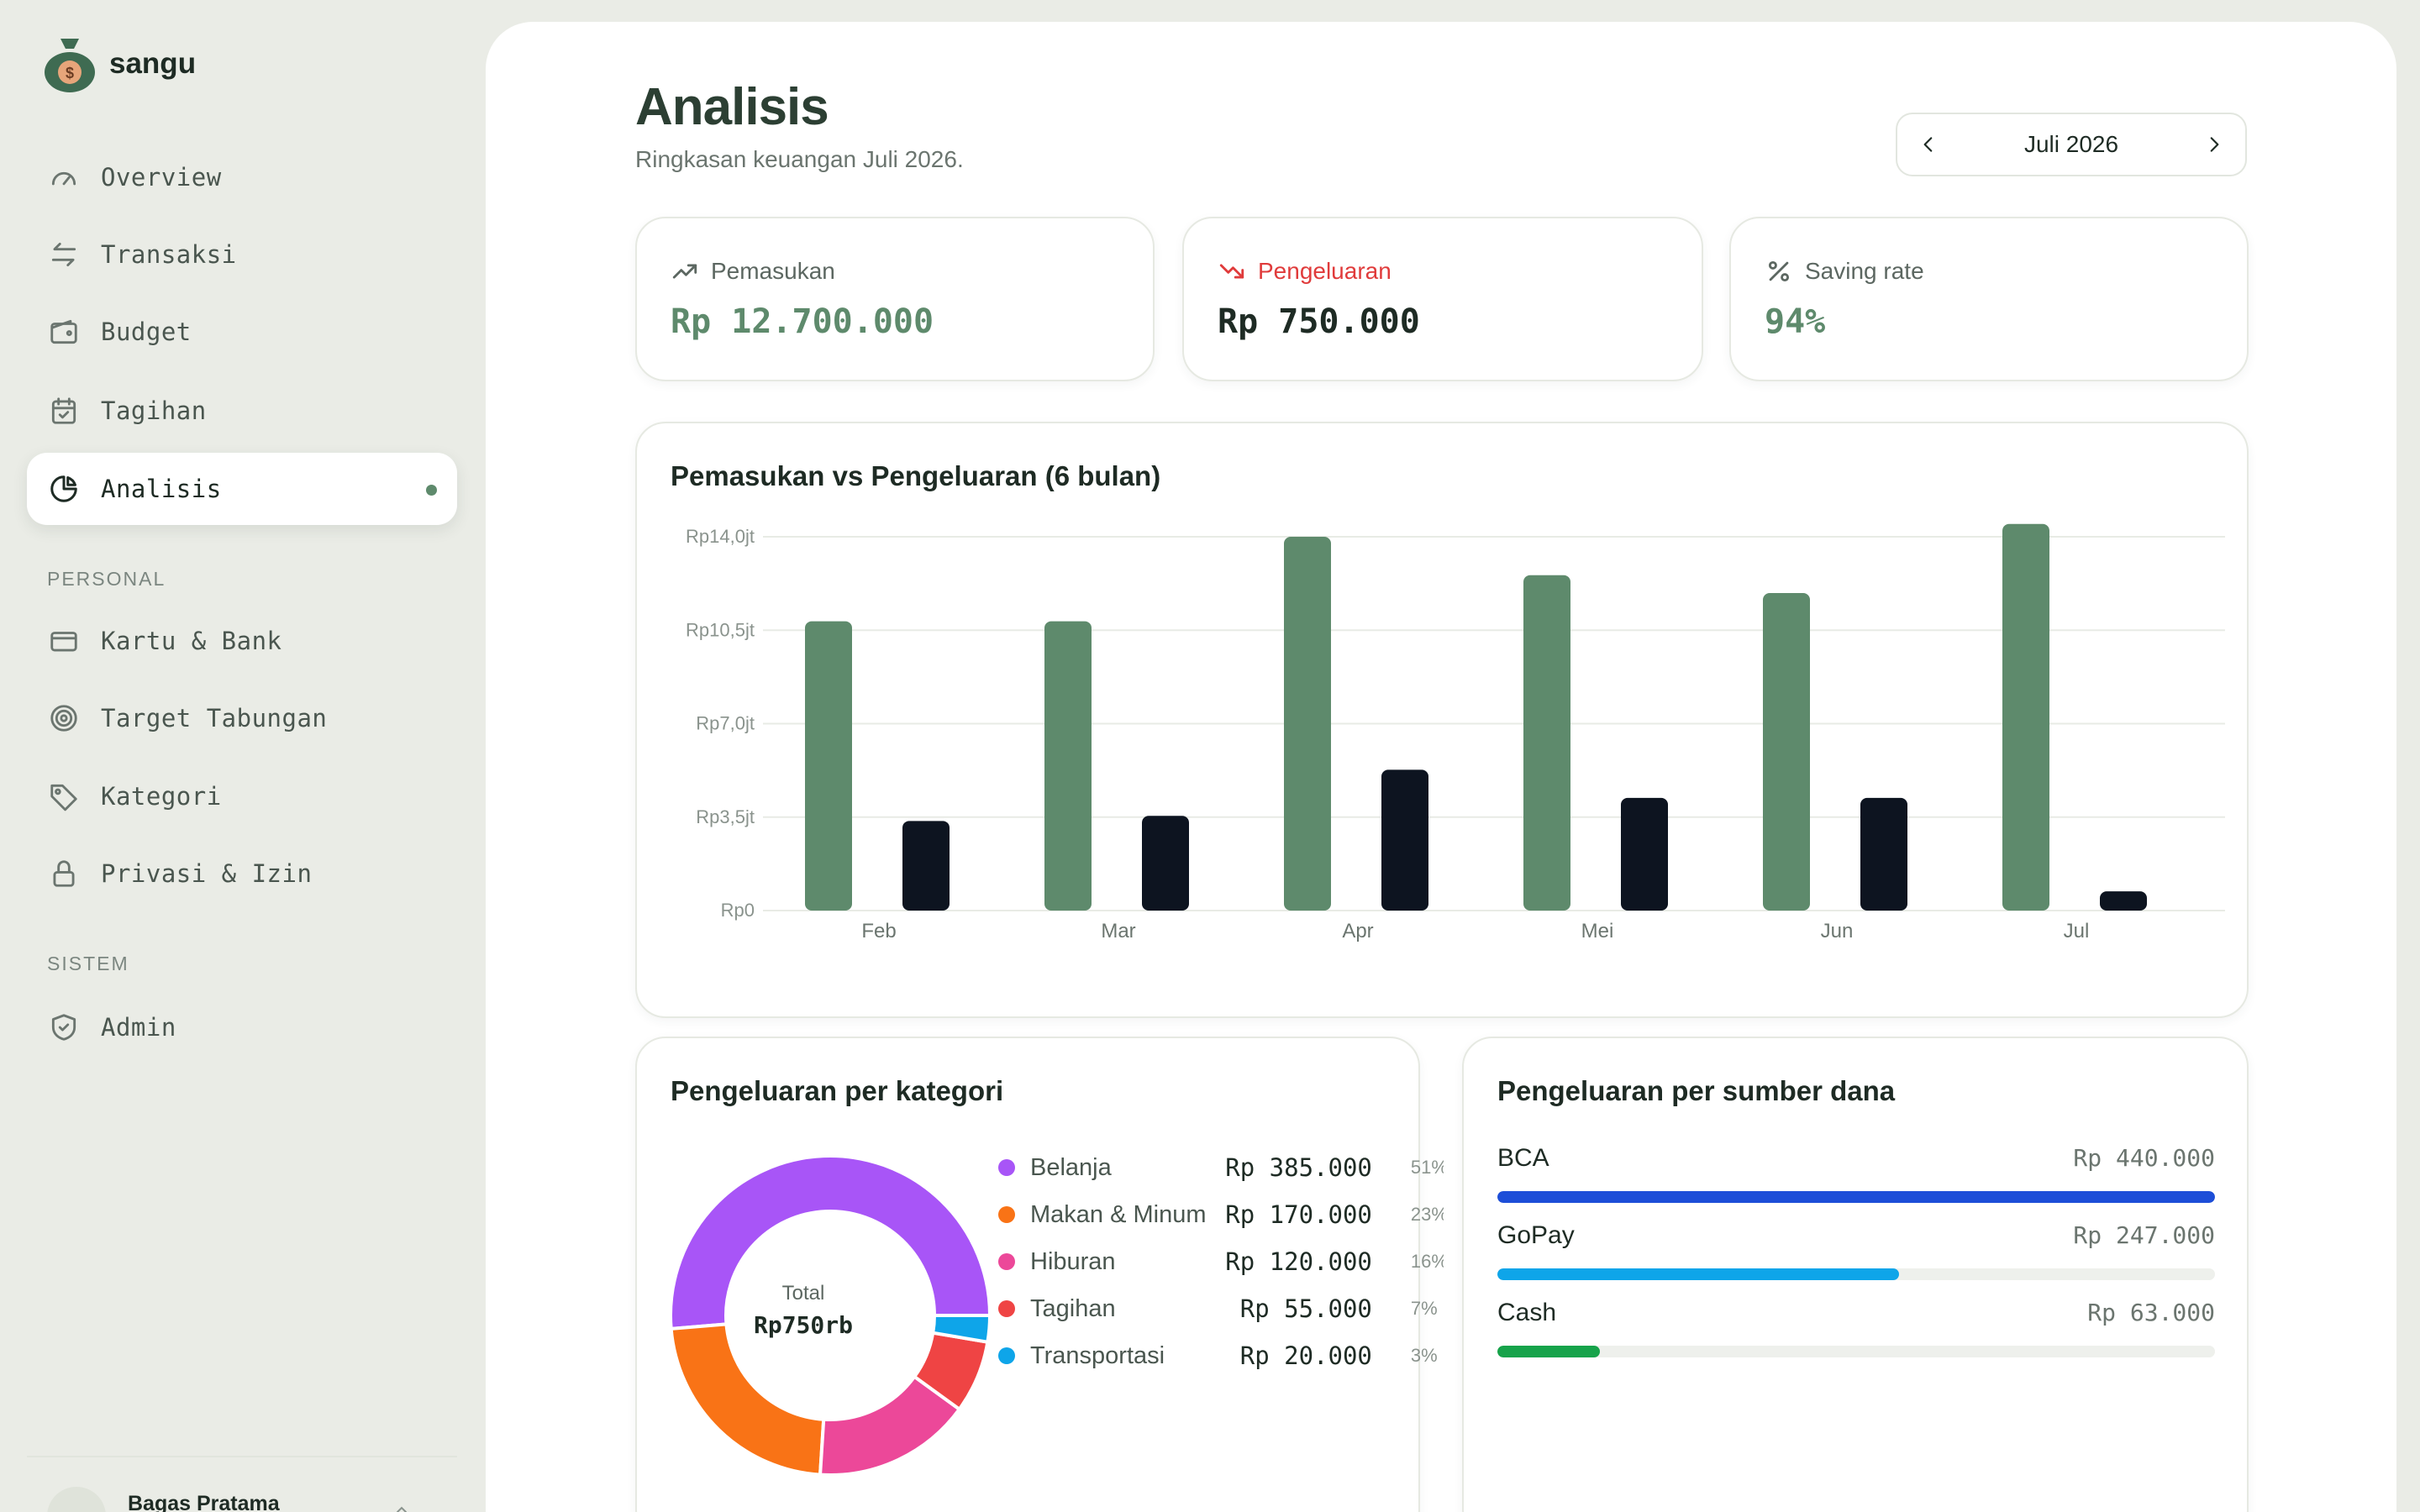 The image size is (2420, 1512). I want to click on chevron-right-icon, so click(2214, 144).